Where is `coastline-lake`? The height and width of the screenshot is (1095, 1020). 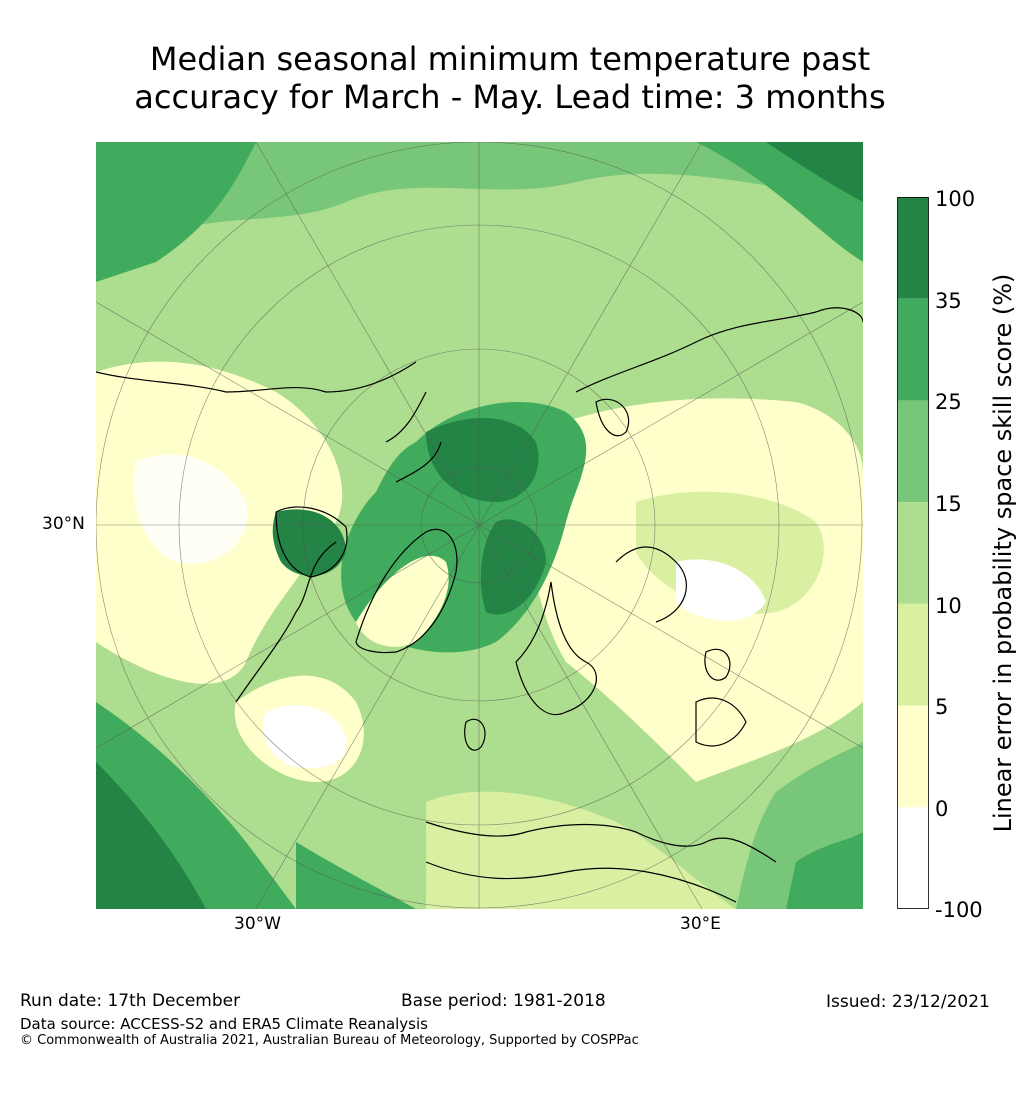
coastline-lake is located at coordinates (717, 664).